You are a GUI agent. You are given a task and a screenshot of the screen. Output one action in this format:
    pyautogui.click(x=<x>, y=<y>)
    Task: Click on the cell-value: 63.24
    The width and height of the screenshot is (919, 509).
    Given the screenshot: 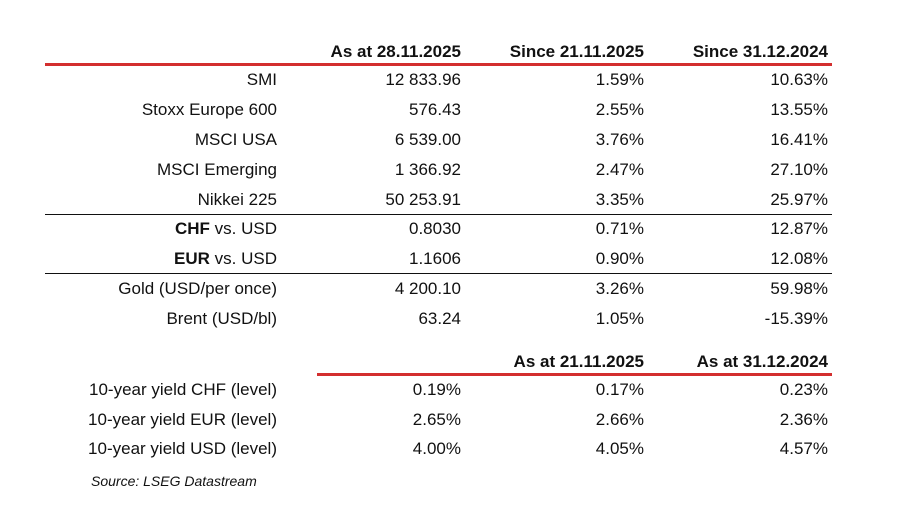 What is the action you would take?
    pyautogui.click(x=439, y=318)
    